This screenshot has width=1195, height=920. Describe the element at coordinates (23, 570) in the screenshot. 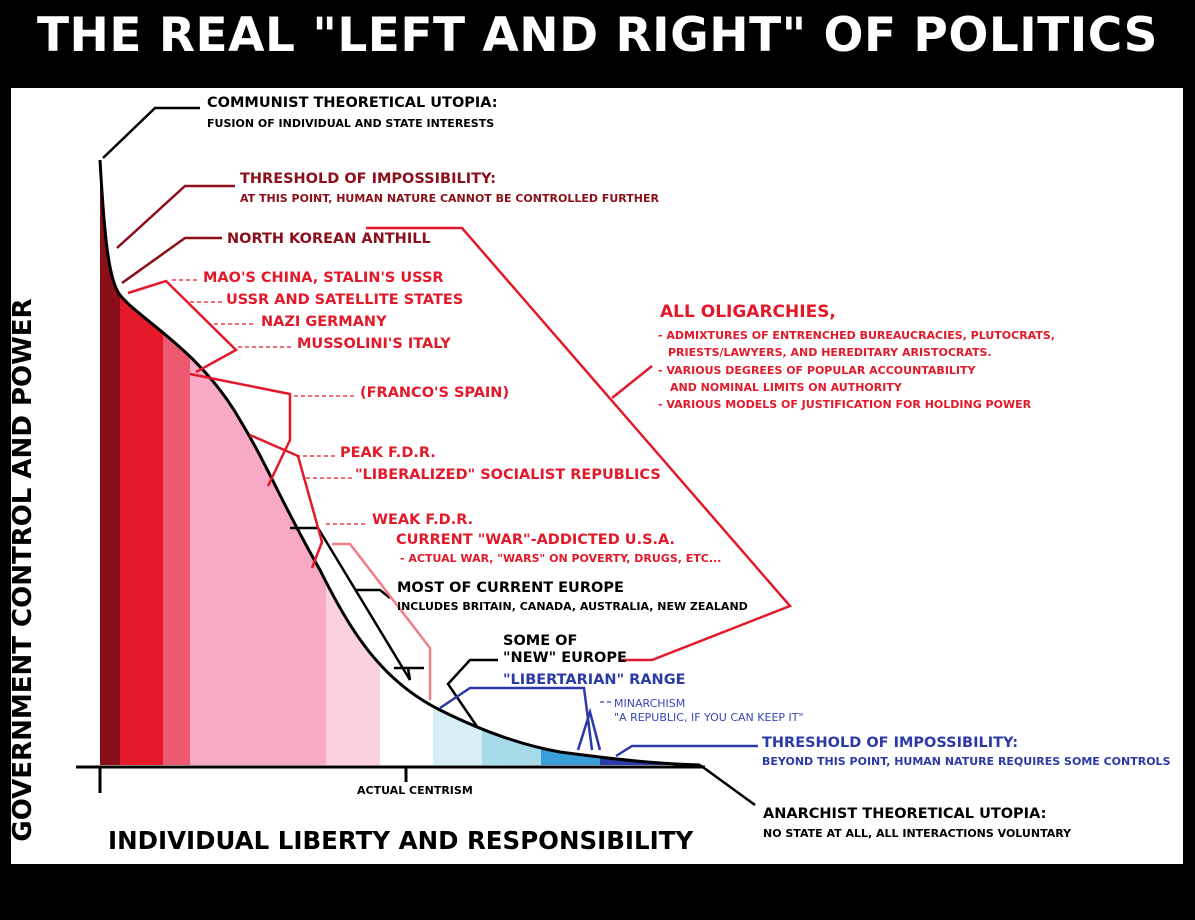

I see `y-axis-label: GOVERNMENT CONTROL AND POWER` at that location.